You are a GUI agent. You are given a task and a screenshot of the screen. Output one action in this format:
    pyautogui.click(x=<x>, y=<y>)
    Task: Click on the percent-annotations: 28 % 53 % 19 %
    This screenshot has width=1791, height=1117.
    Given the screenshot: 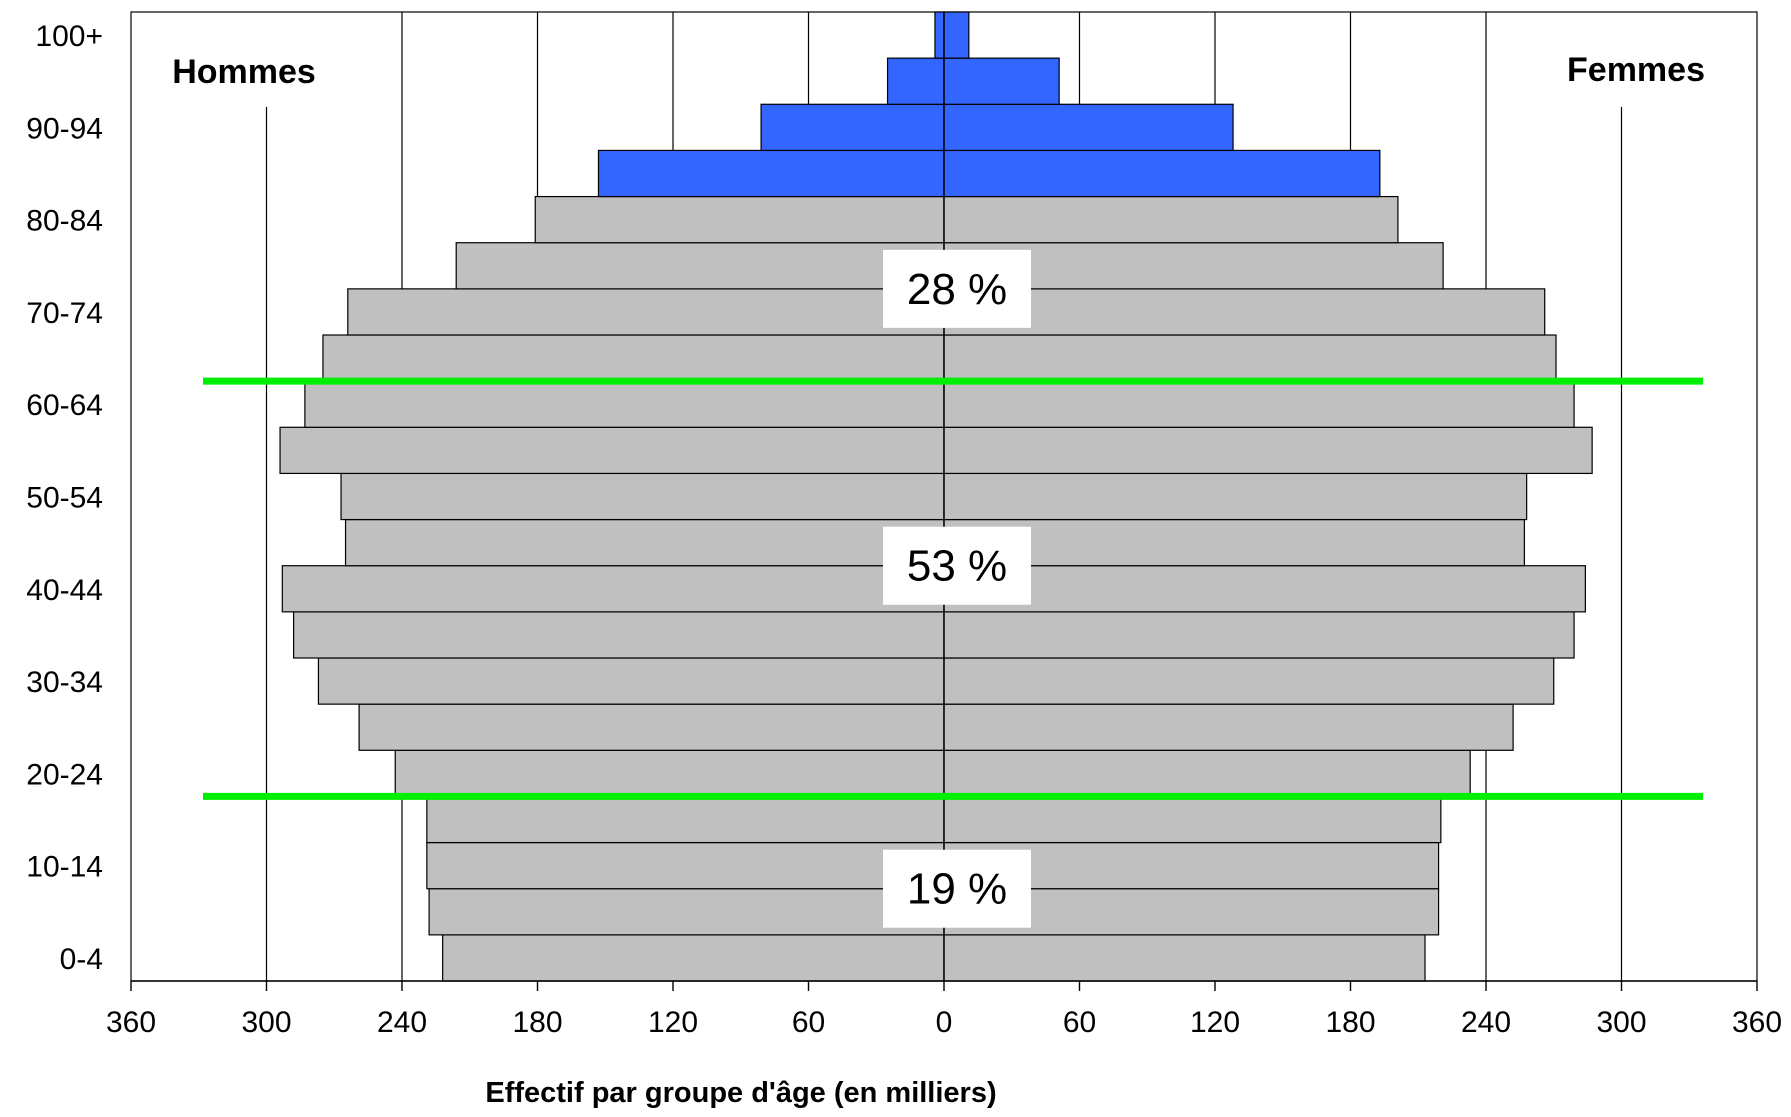 What is the action you would take?
    pyautogui.click(x=957, y=588)
    